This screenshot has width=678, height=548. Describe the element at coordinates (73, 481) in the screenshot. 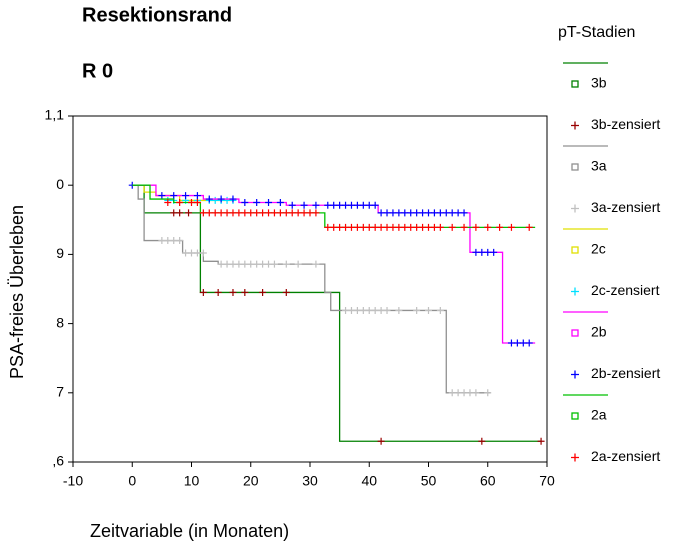

I see `x-tick-label: -10` at that location.